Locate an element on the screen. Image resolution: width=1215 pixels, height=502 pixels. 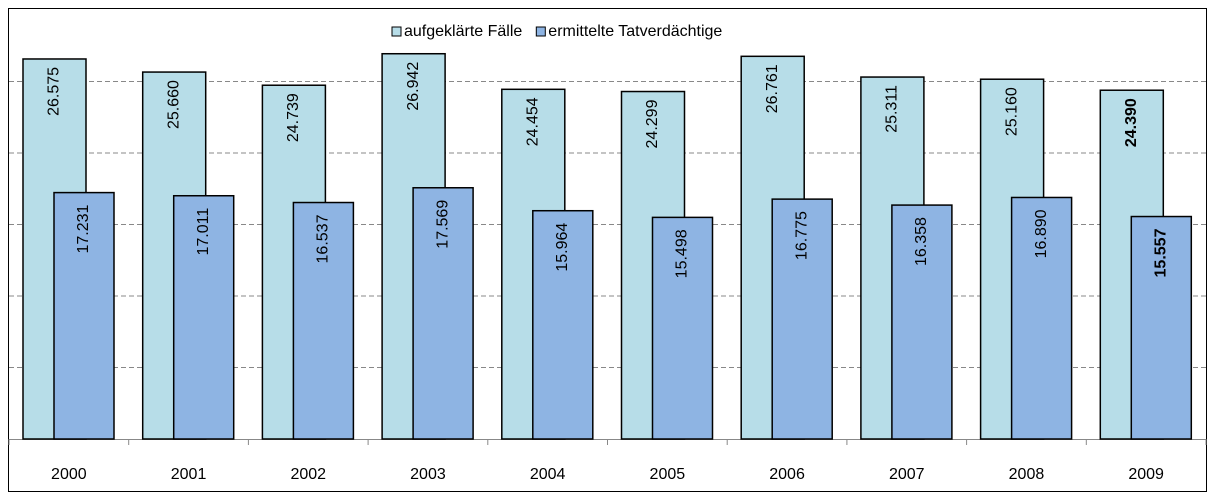
x-tick-label: 2000 is located at coordinates (69, 474).